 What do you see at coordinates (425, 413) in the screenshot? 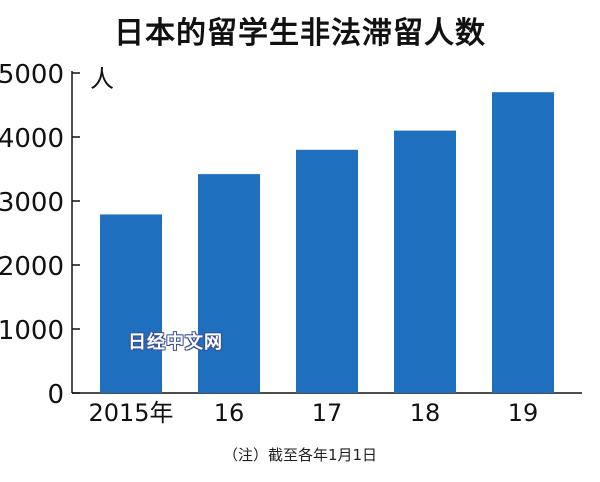
I see `x-tick-label: 18` at bounding box center [425, 413].